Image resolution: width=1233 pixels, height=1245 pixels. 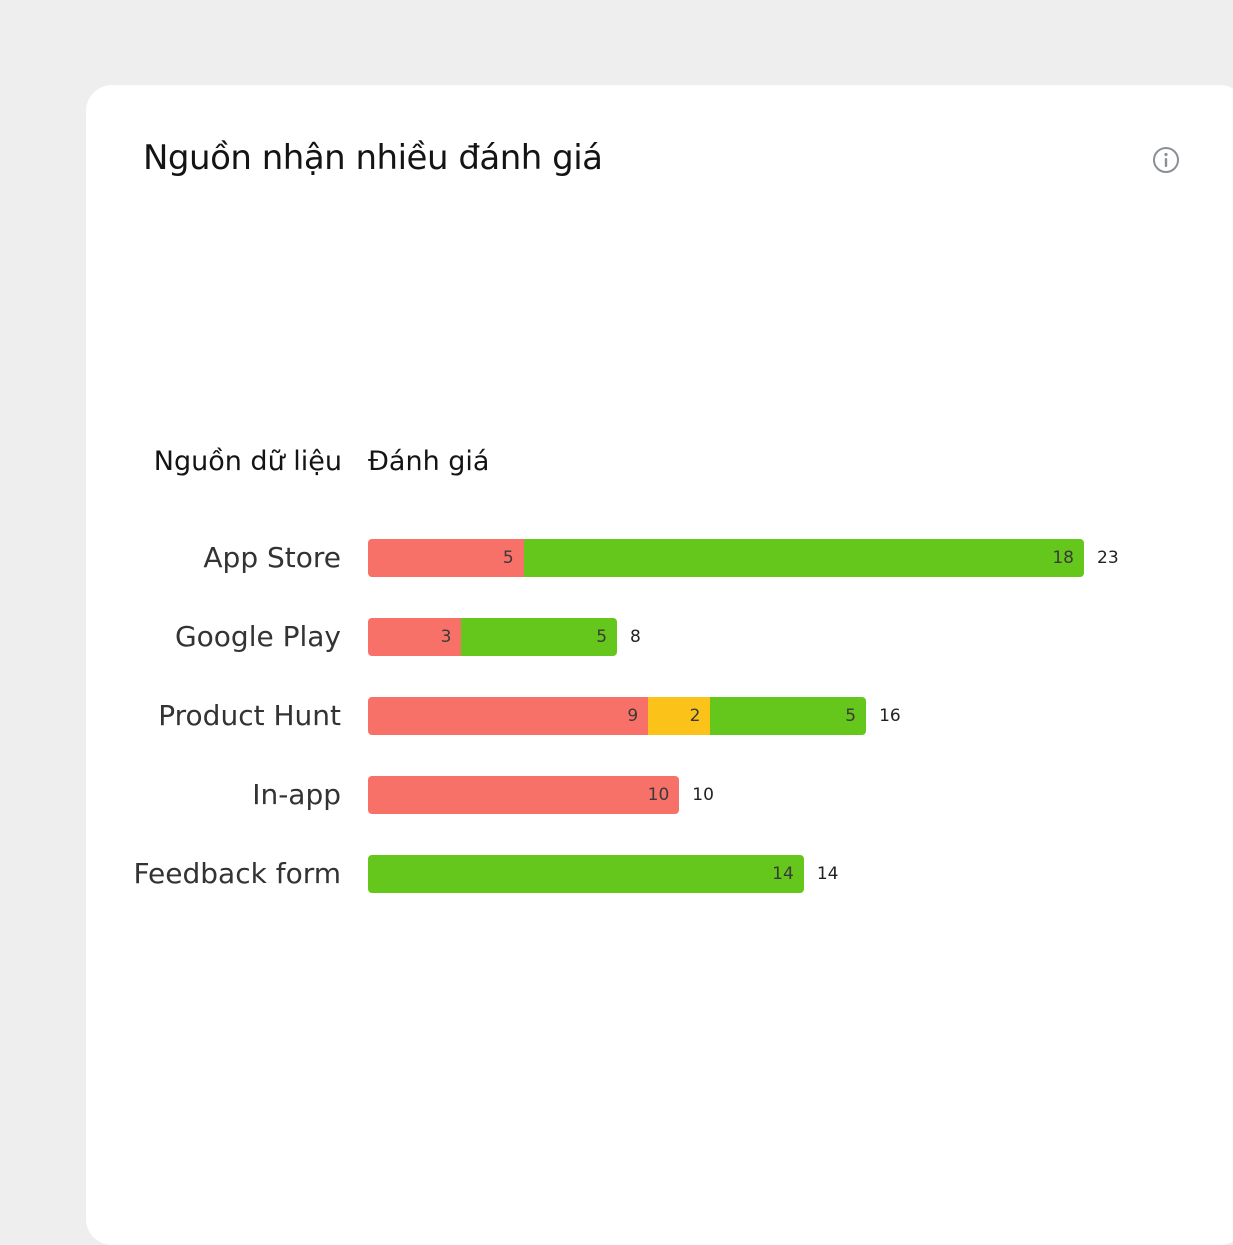 I want to click on category-label: In-app, so click(x=296, y=794).